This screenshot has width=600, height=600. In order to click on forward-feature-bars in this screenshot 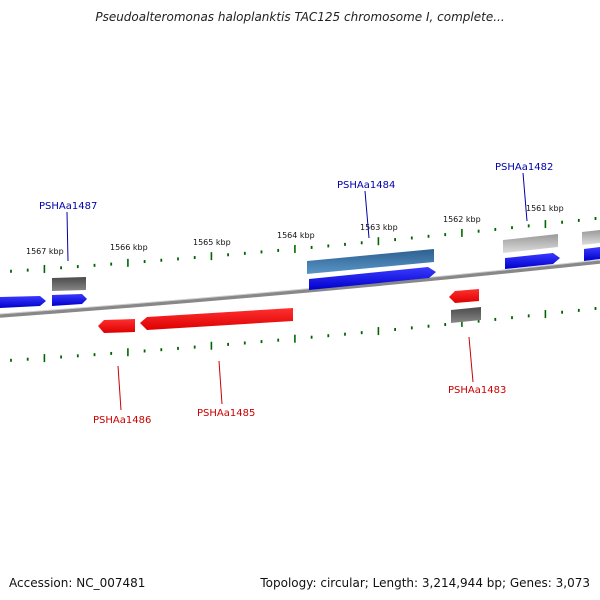, I will do `click(326, 260)`.